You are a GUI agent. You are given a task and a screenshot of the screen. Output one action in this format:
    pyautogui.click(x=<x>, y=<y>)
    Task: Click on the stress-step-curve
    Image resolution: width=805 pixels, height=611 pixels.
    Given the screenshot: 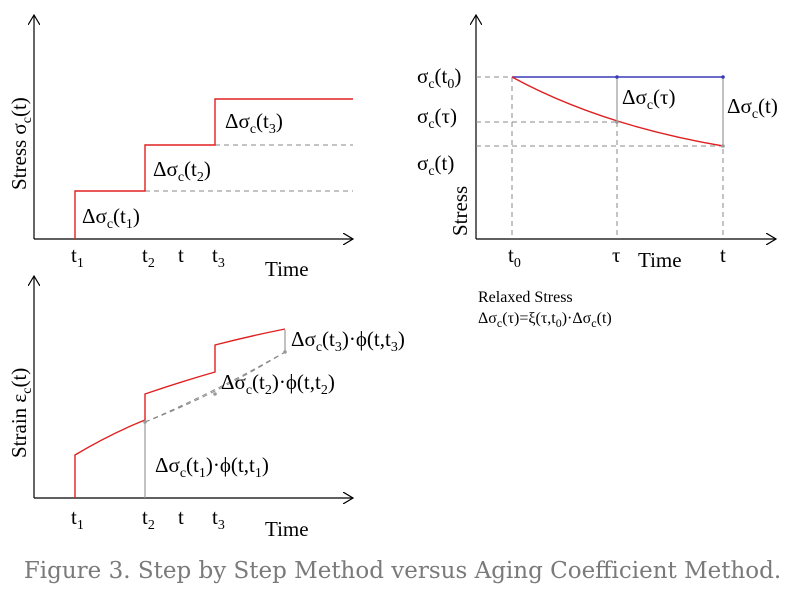 What is the action you would take?
    pyautogui.click(x=213, y=168)
    